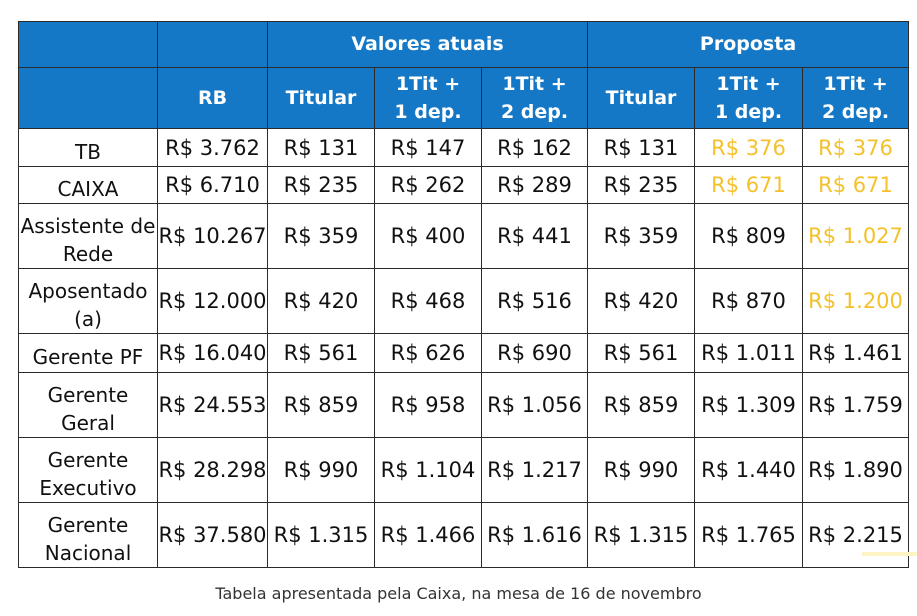 This screenshot has height=616, width=917. I want to click on cell-proposal-titular: R$ 235, so click(641, 185).